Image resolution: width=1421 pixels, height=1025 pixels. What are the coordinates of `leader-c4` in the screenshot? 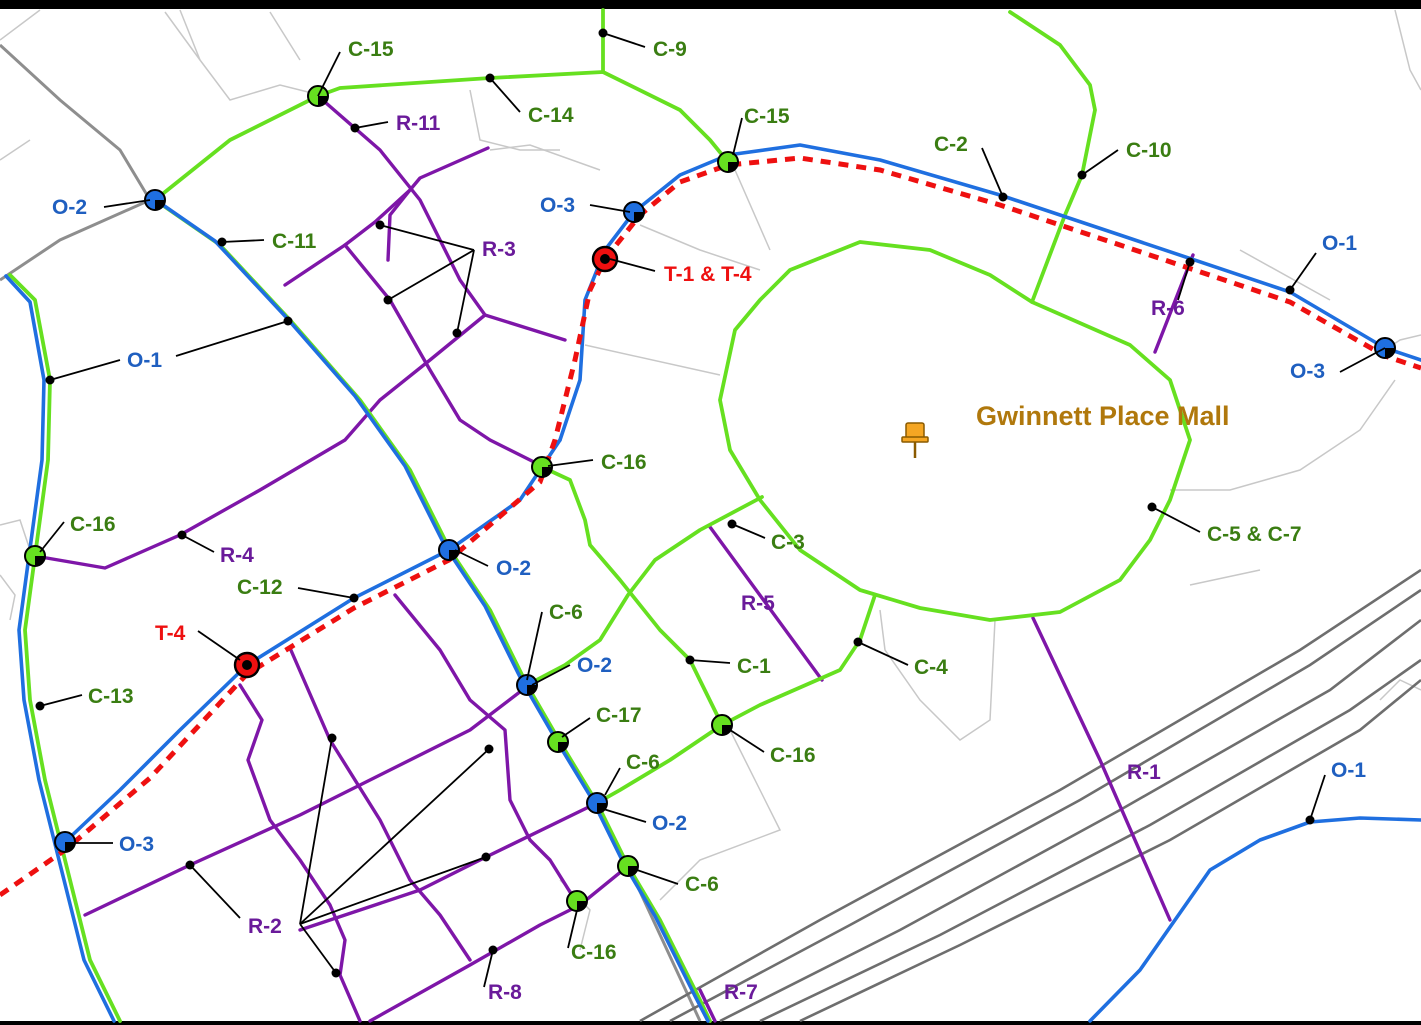 It's located at (883, 653).